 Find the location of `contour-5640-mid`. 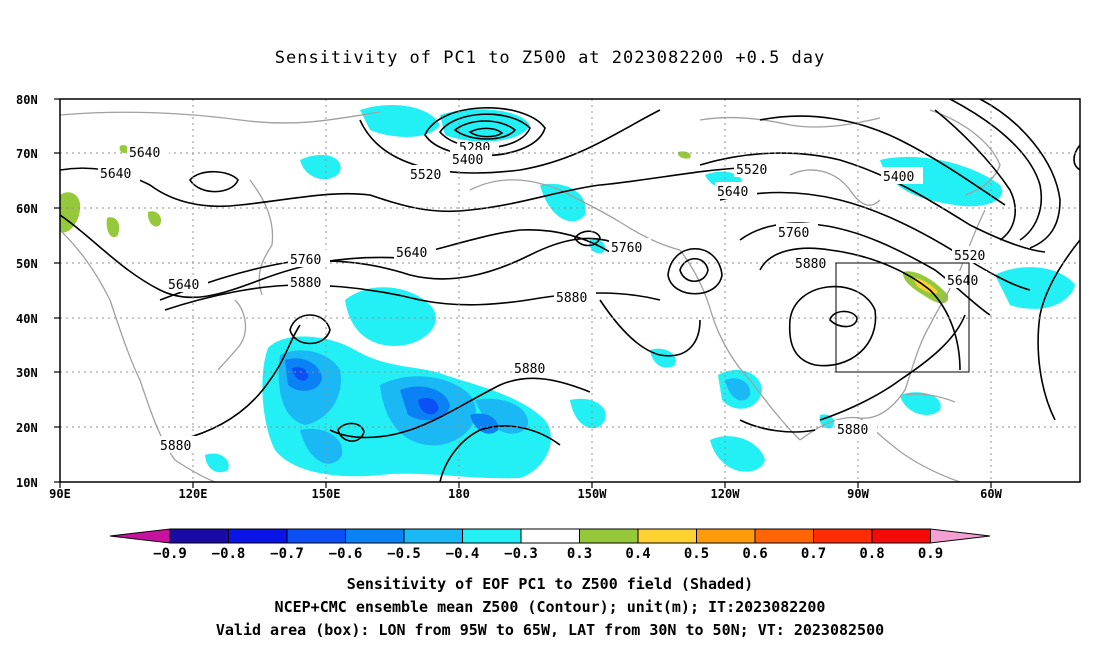

contour-5640-mid is located at coordinates (605, 189).